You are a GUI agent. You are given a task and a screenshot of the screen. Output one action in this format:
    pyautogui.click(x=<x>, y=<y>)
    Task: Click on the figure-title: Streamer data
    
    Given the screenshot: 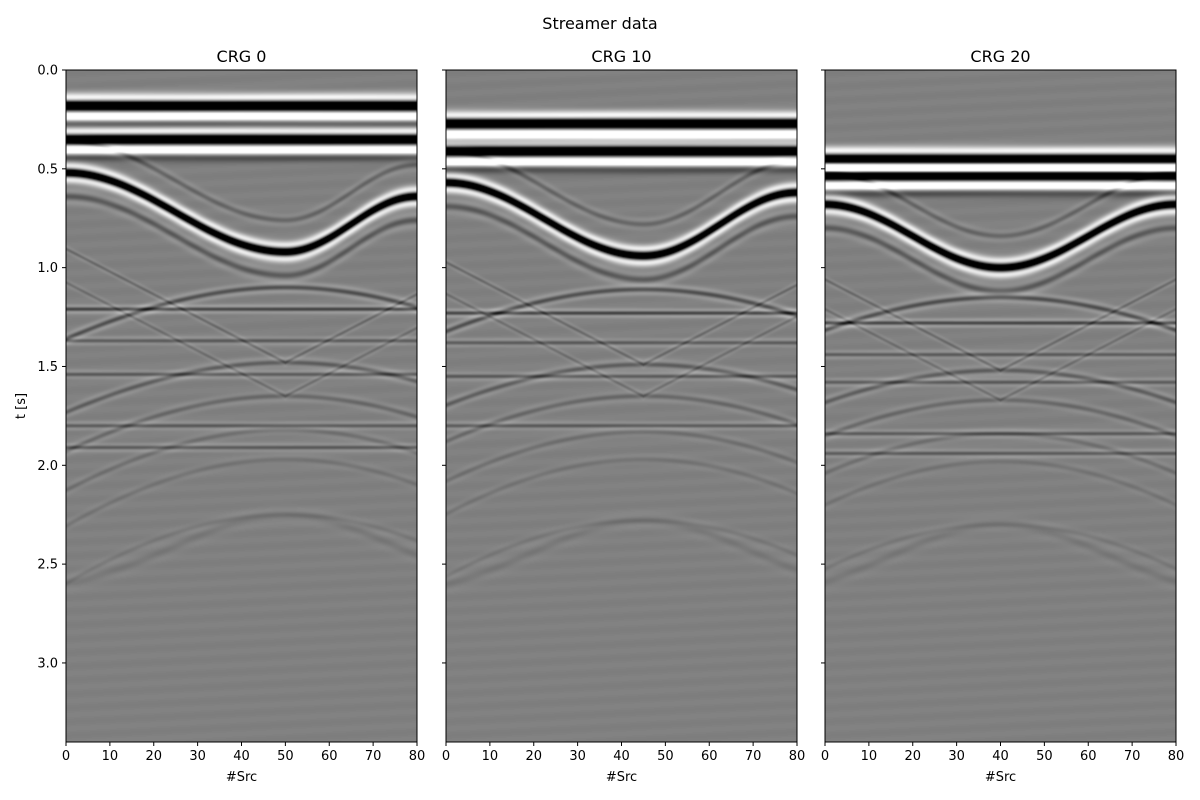 What is the action you would take?
    pyautogui.click(x=599, y=23)
    